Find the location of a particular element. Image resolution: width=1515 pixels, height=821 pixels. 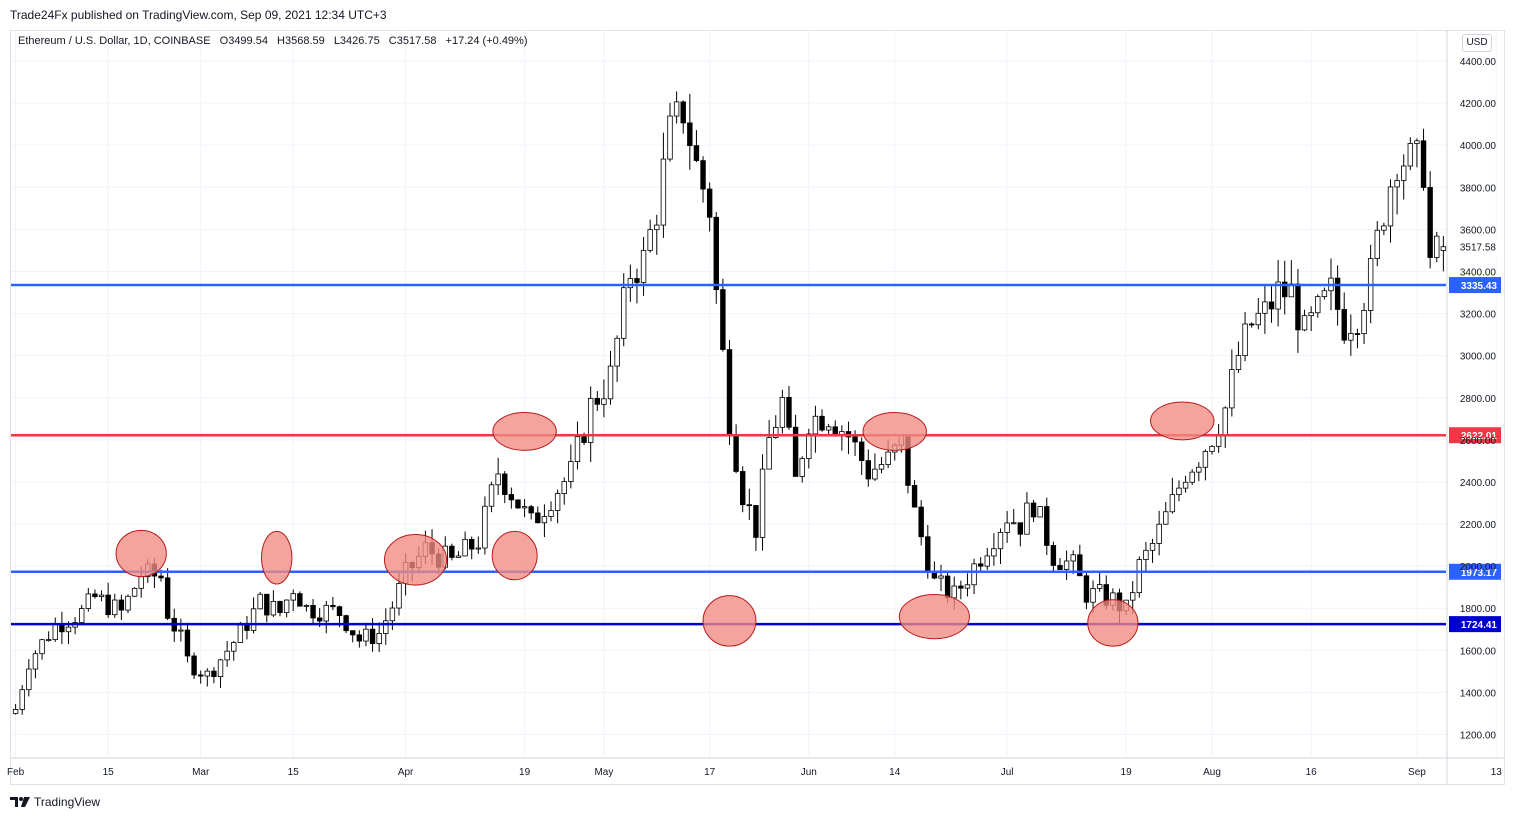

footer-brand: TradingView is located at coordinates (55, 802).